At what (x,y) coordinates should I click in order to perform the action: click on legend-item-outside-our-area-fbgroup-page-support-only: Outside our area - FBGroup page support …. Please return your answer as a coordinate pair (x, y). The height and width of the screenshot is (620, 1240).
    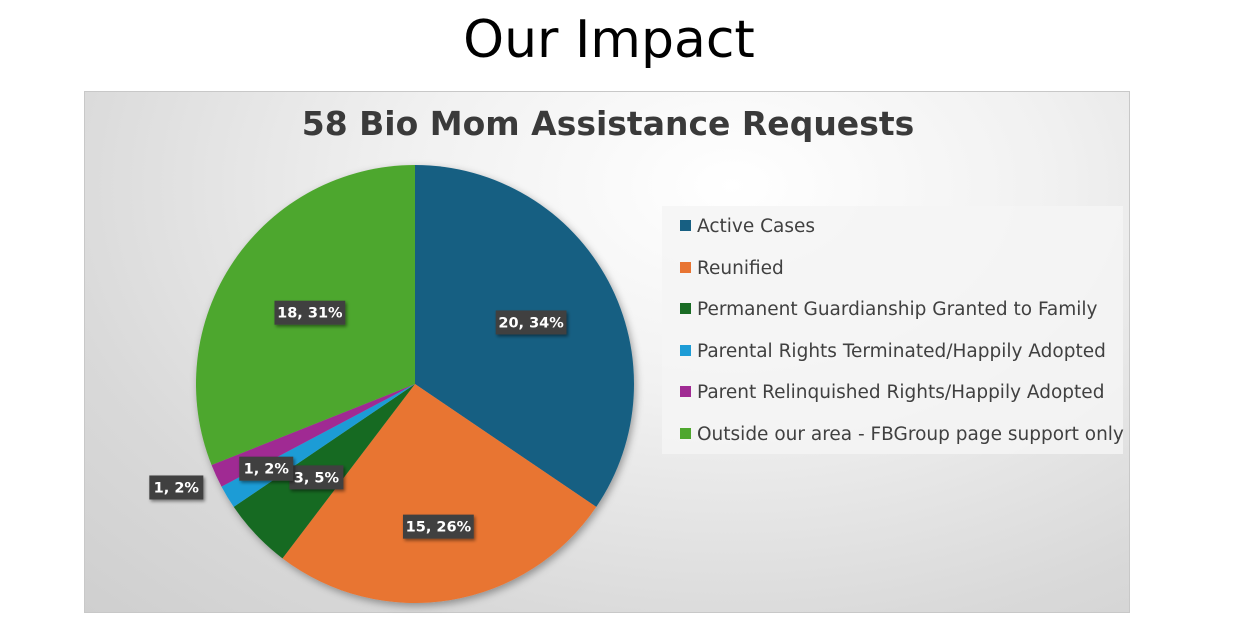
    Looking at the image, I should click on (902, 435).